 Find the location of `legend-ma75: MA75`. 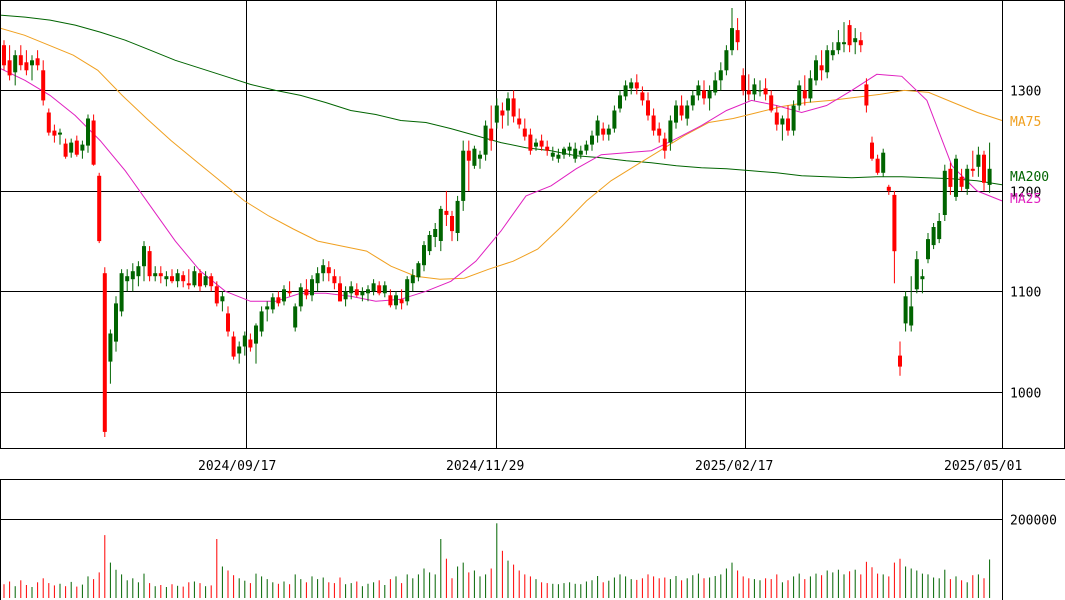

legend-ma75: MA75 is located at coordinates (1025, 122).